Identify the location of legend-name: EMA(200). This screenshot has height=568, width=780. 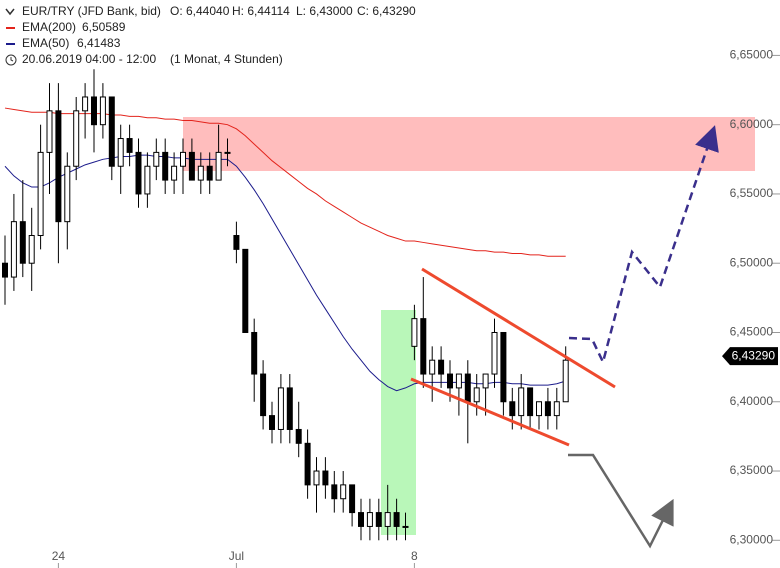
(49, 27).